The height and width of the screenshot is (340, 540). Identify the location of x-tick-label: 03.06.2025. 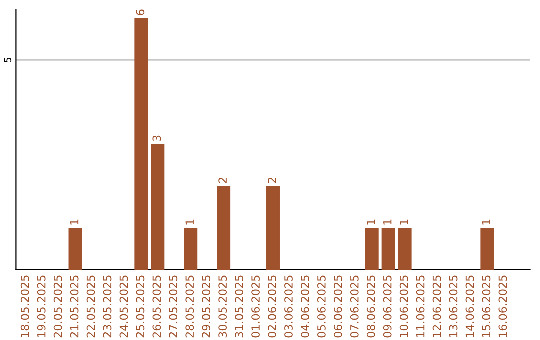
(288, 307).